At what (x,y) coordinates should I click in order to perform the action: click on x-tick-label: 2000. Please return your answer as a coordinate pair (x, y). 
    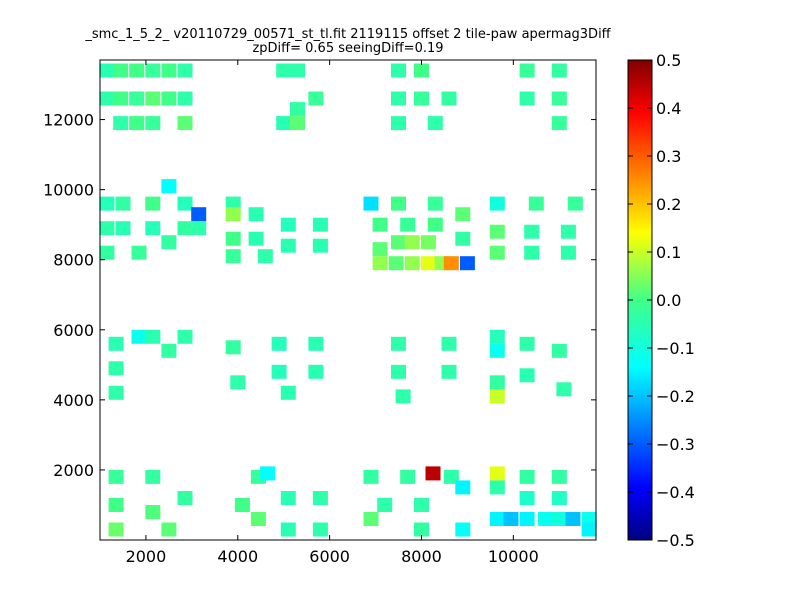
    Looking at the image, I should click on (146, 556).